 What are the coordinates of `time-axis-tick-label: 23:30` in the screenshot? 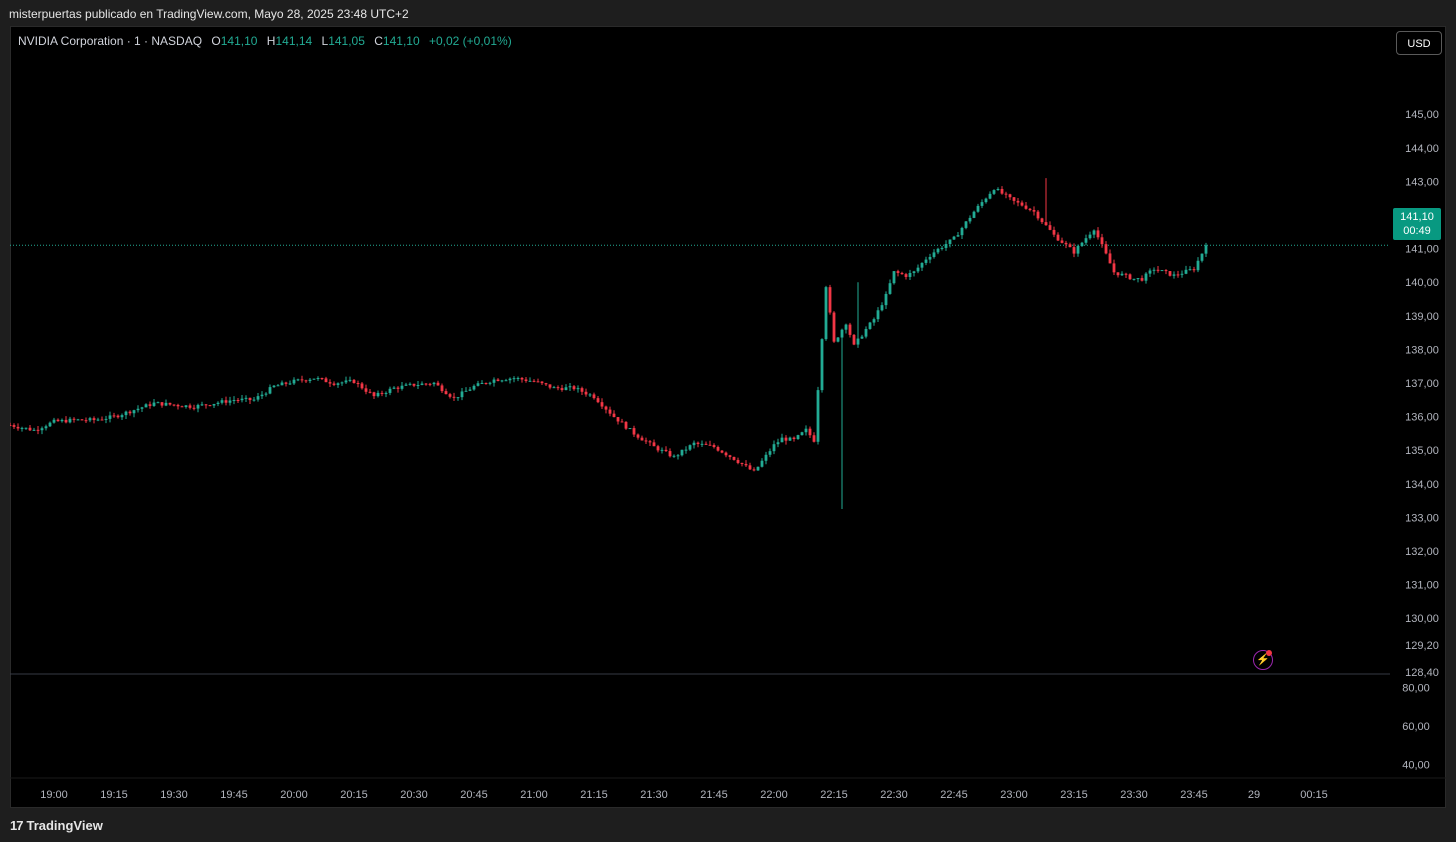 It's located at (1134, 795).